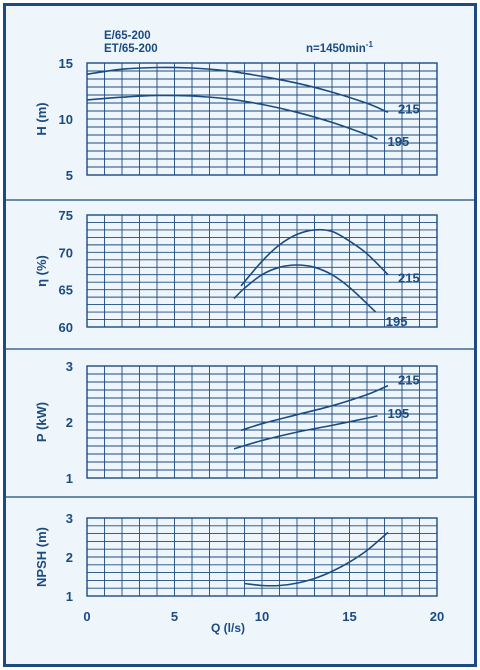 The width and height of the screenshot is (480, 670). What do you see at coordinates (41, 422) in the screenshot?
I see `y-axis-label: P (kW)` at bounding box center [41, 422].